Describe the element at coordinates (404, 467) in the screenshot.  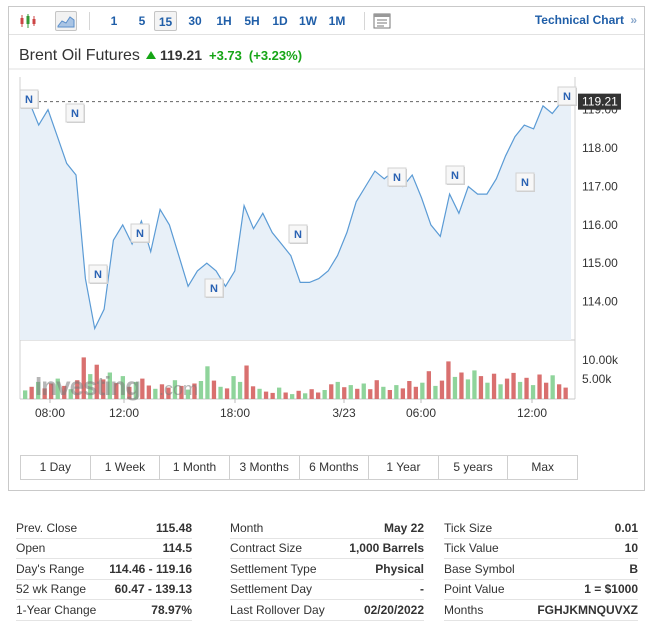
I see `range-button-1-year: 1 Year` at that location.